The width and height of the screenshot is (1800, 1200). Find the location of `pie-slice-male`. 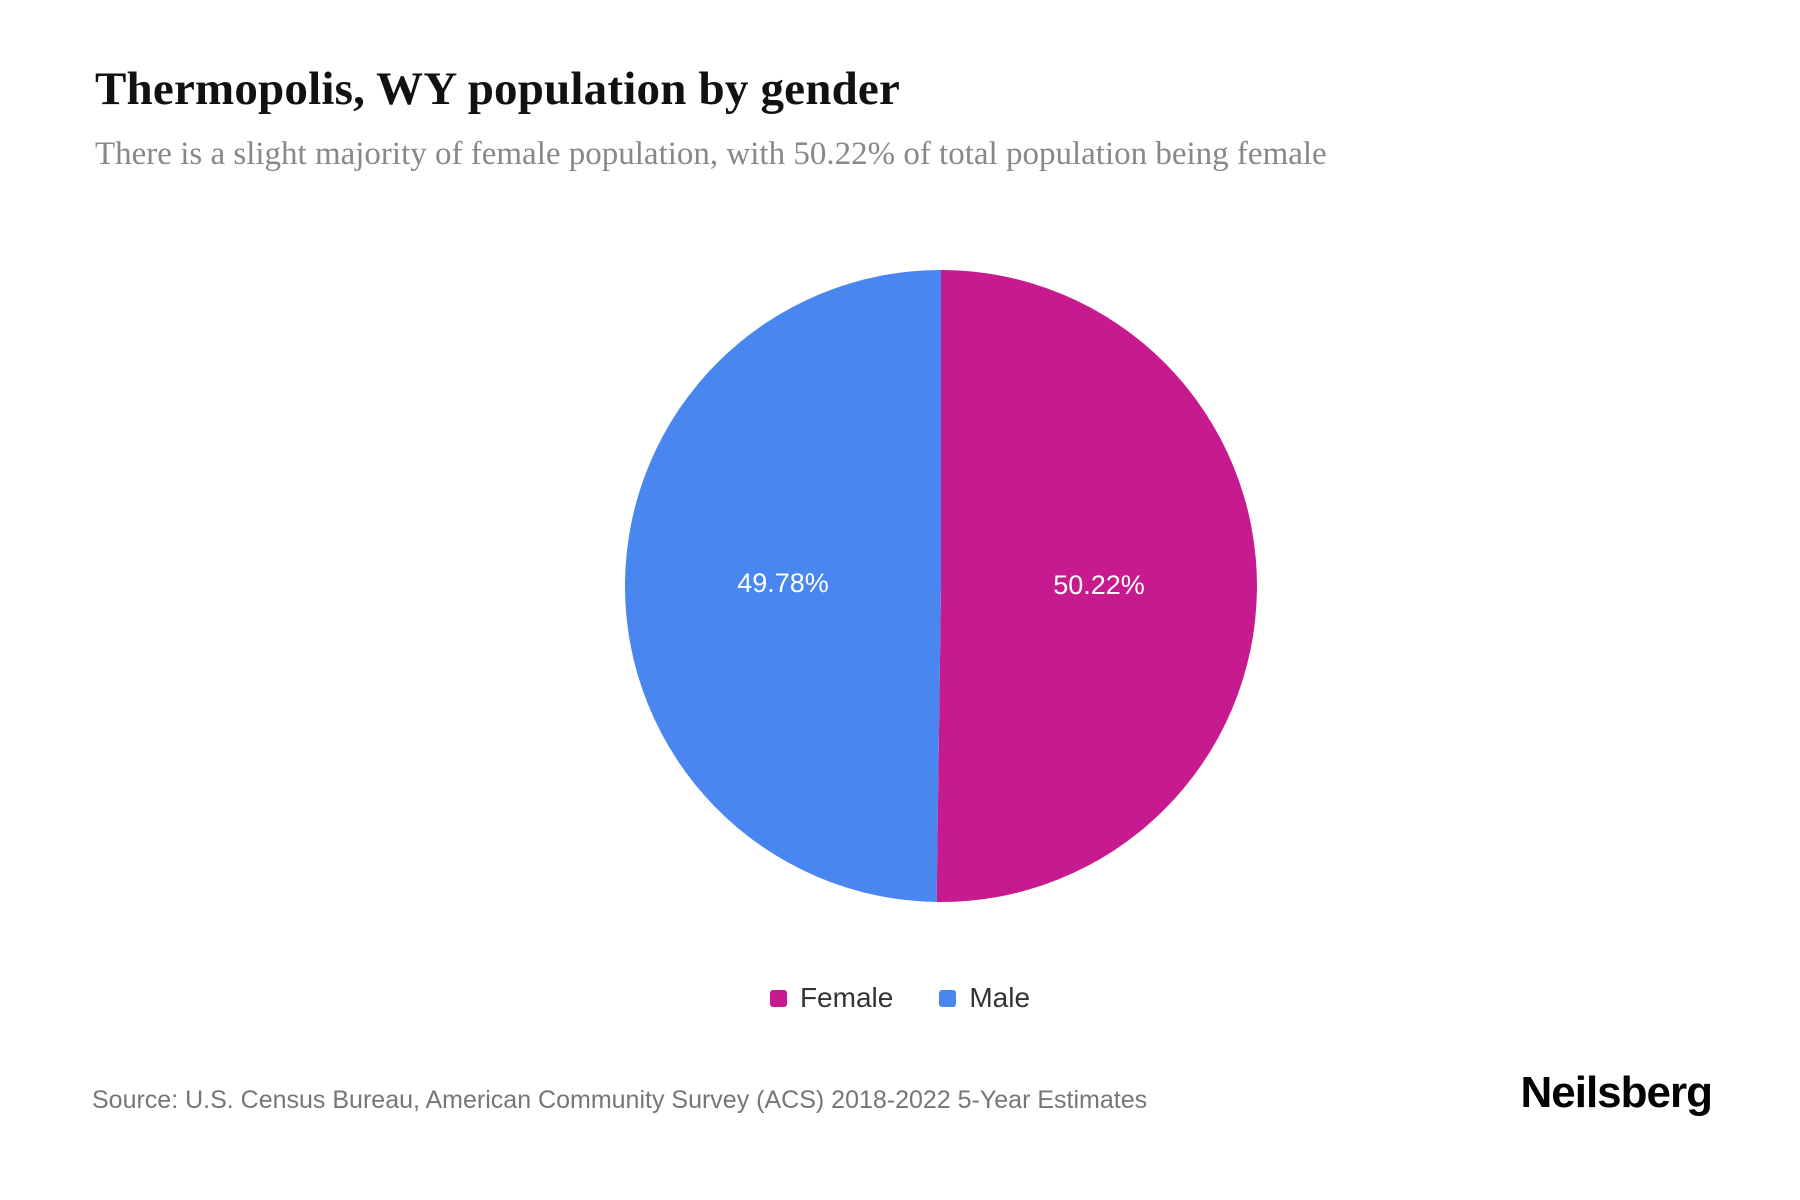

pie-slice-male is located at coordinates (782, 586).